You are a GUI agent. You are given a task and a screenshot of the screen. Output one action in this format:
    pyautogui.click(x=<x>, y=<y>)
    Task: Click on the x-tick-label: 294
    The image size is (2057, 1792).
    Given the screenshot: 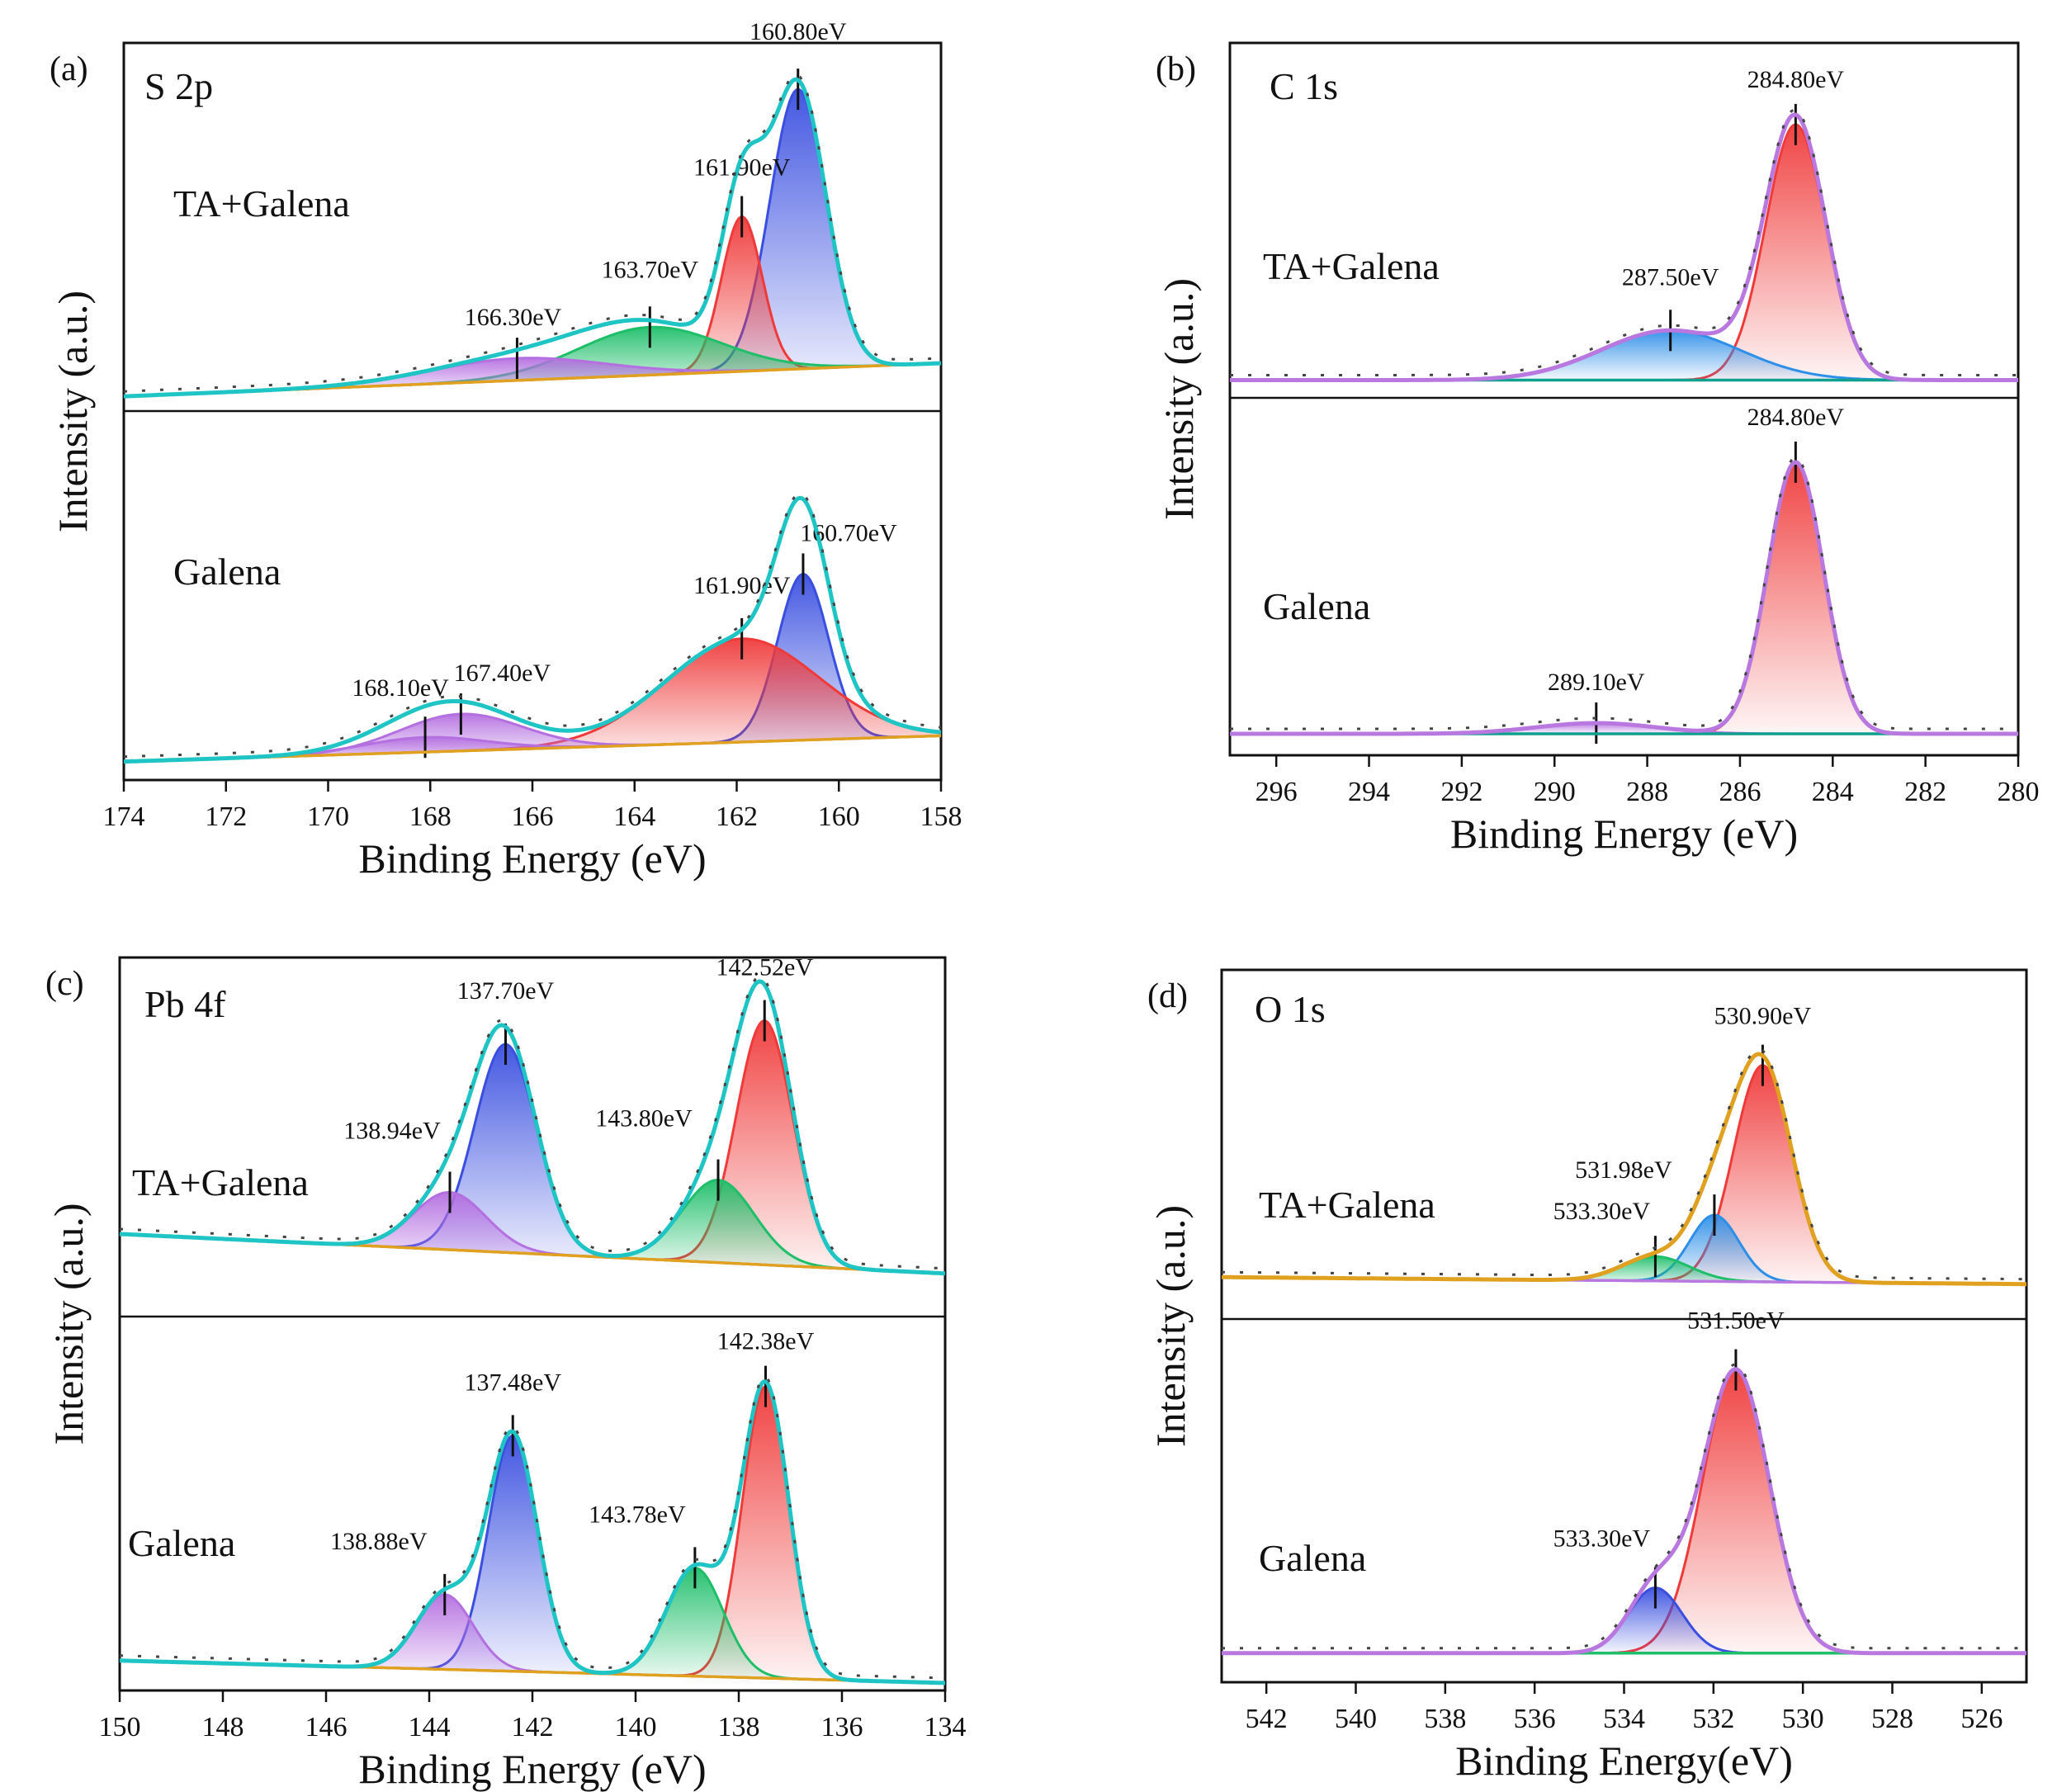 What is the action you would take?
    pyautogui.click(x=1369, y=792)
    